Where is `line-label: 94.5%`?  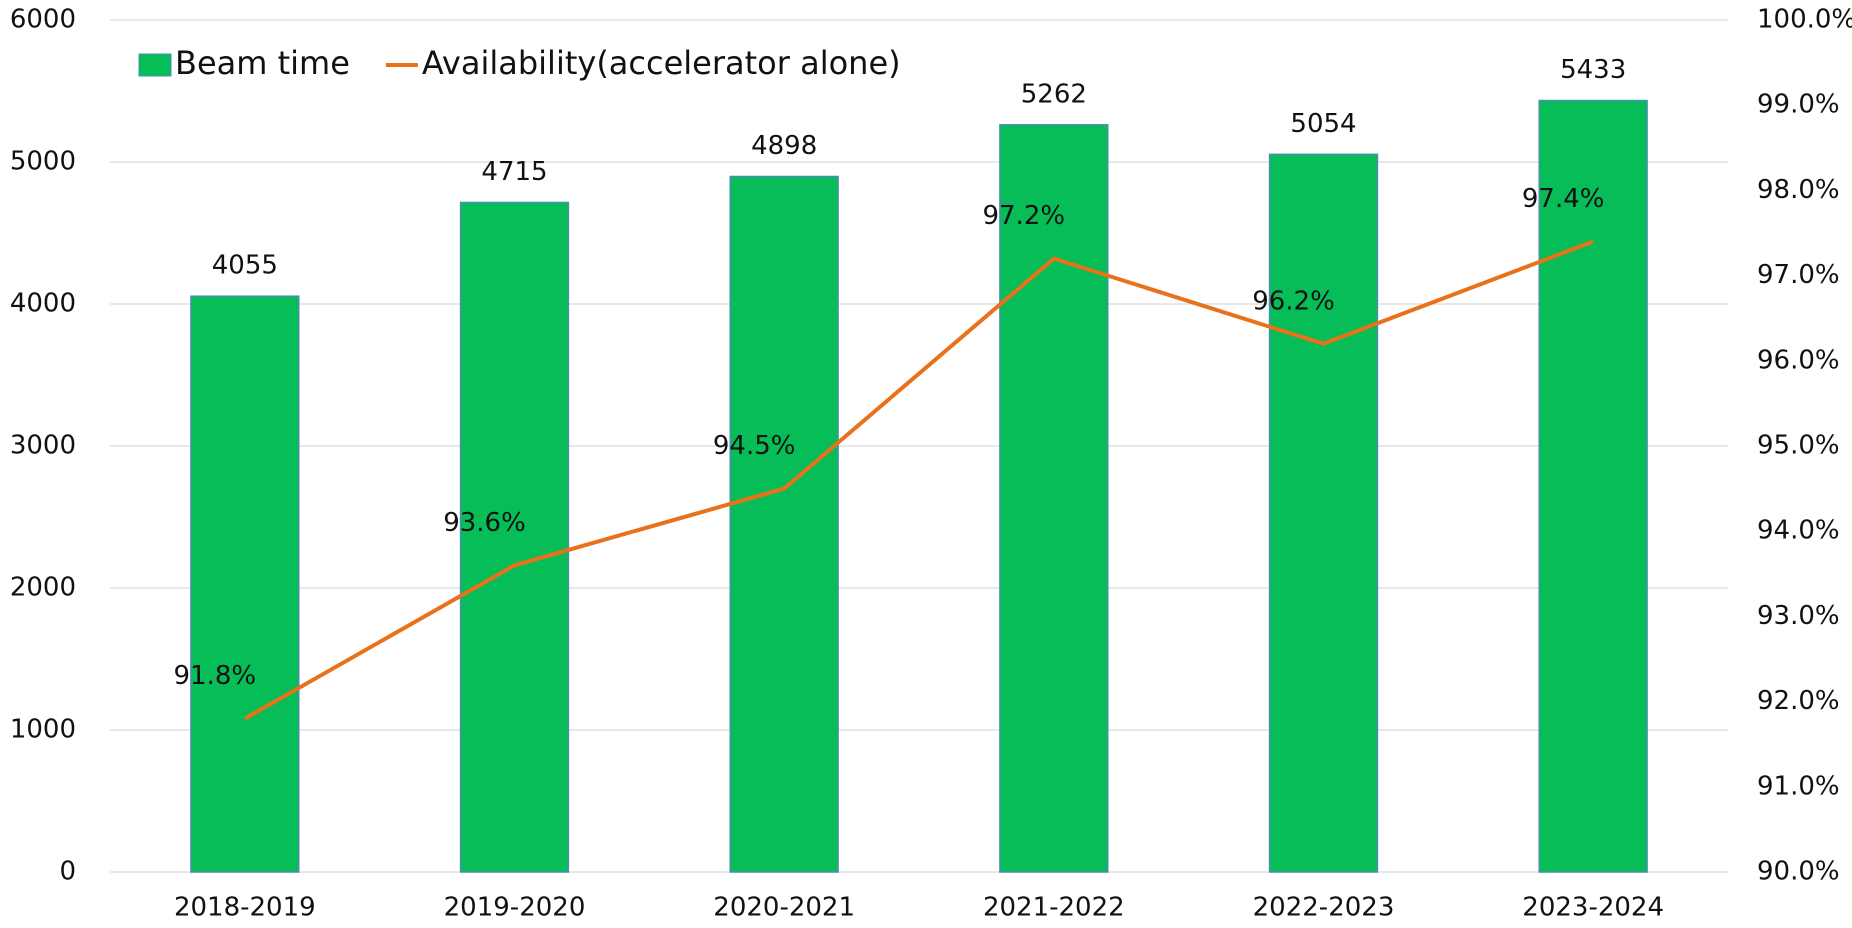 line-label: 94.5% is located at coordinates (754, 446).